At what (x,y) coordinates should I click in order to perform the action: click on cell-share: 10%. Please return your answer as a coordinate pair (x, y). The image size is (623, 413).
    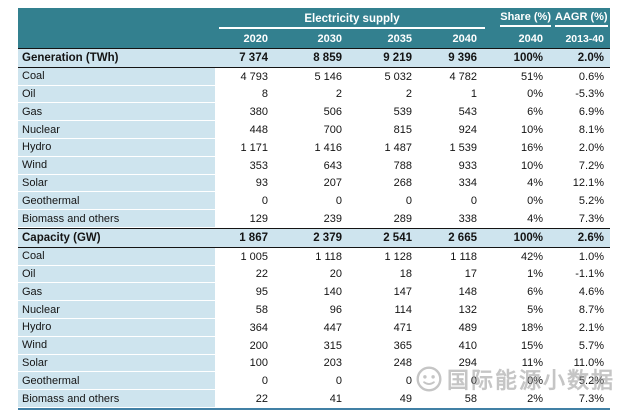
    Looking at the image, I should click on (522, 130).